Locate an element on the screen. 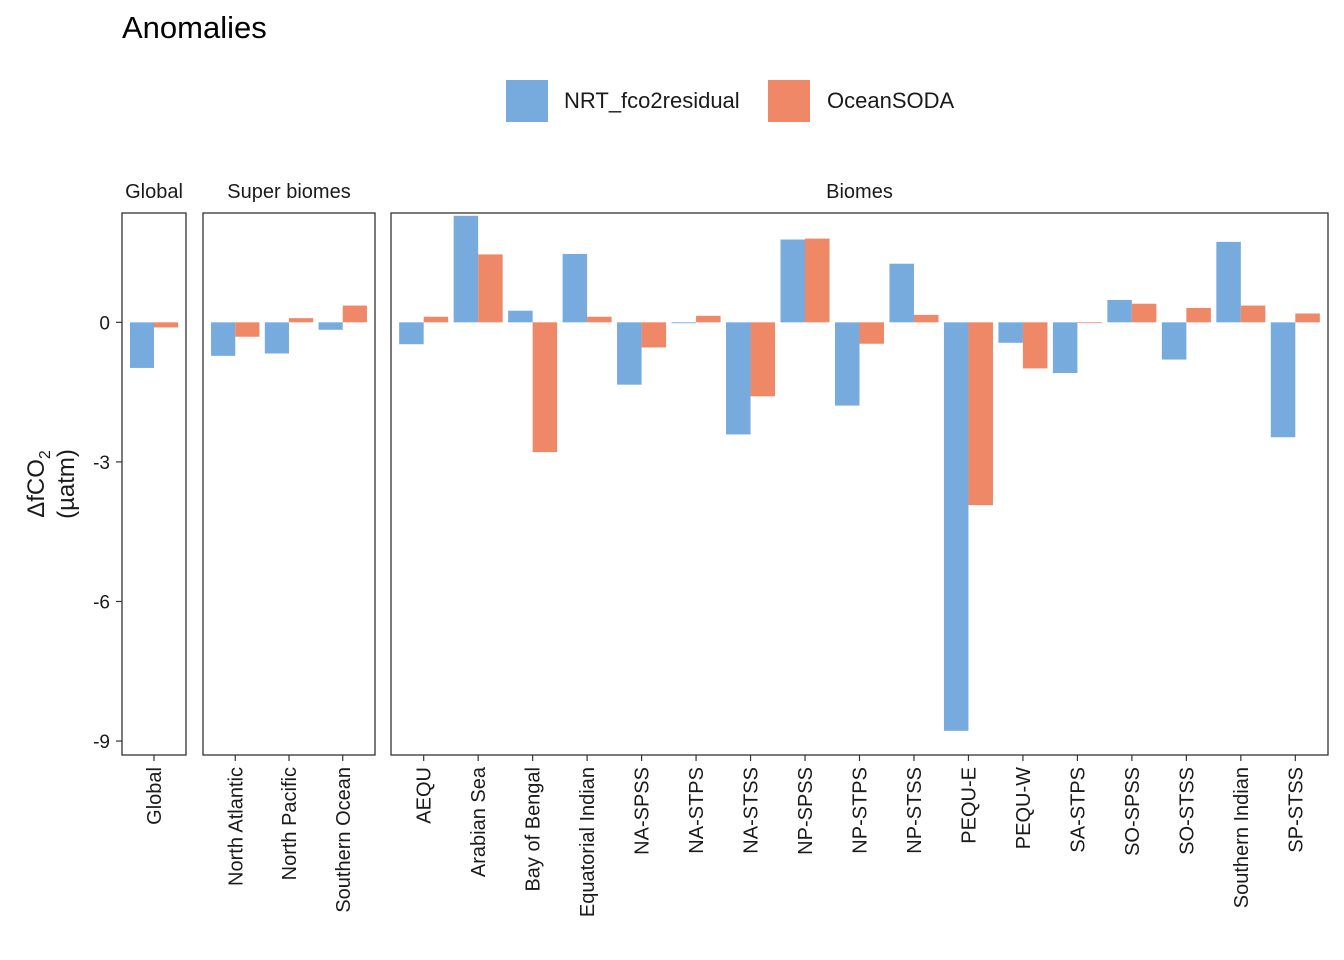 The image size is (1344, 960). x-tick-label-np-spss: NP-SPSS is located at coordinates (806, 811).